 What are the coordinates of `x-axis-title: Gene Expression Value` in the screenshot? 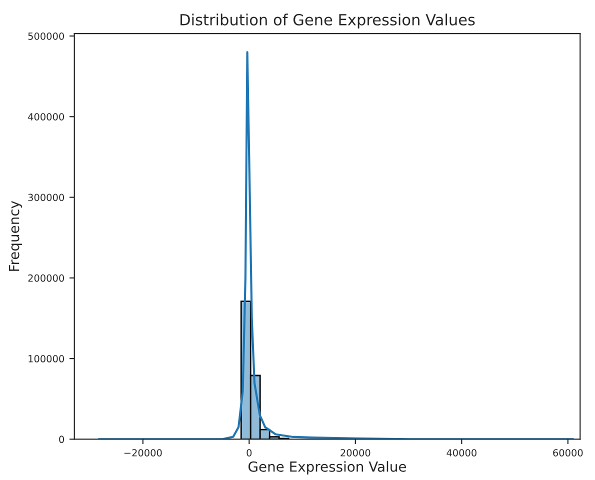 It's located at (327, 468).